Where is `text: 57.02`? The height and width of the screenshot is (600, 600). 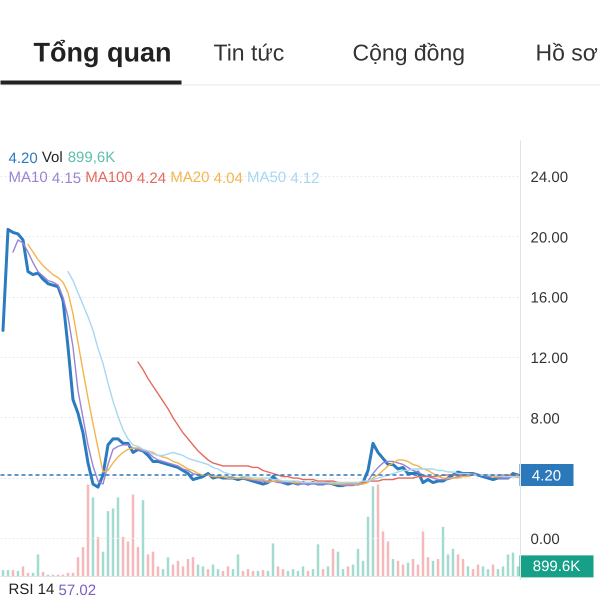 text: 57.02 is located at coordinates (77, 590).